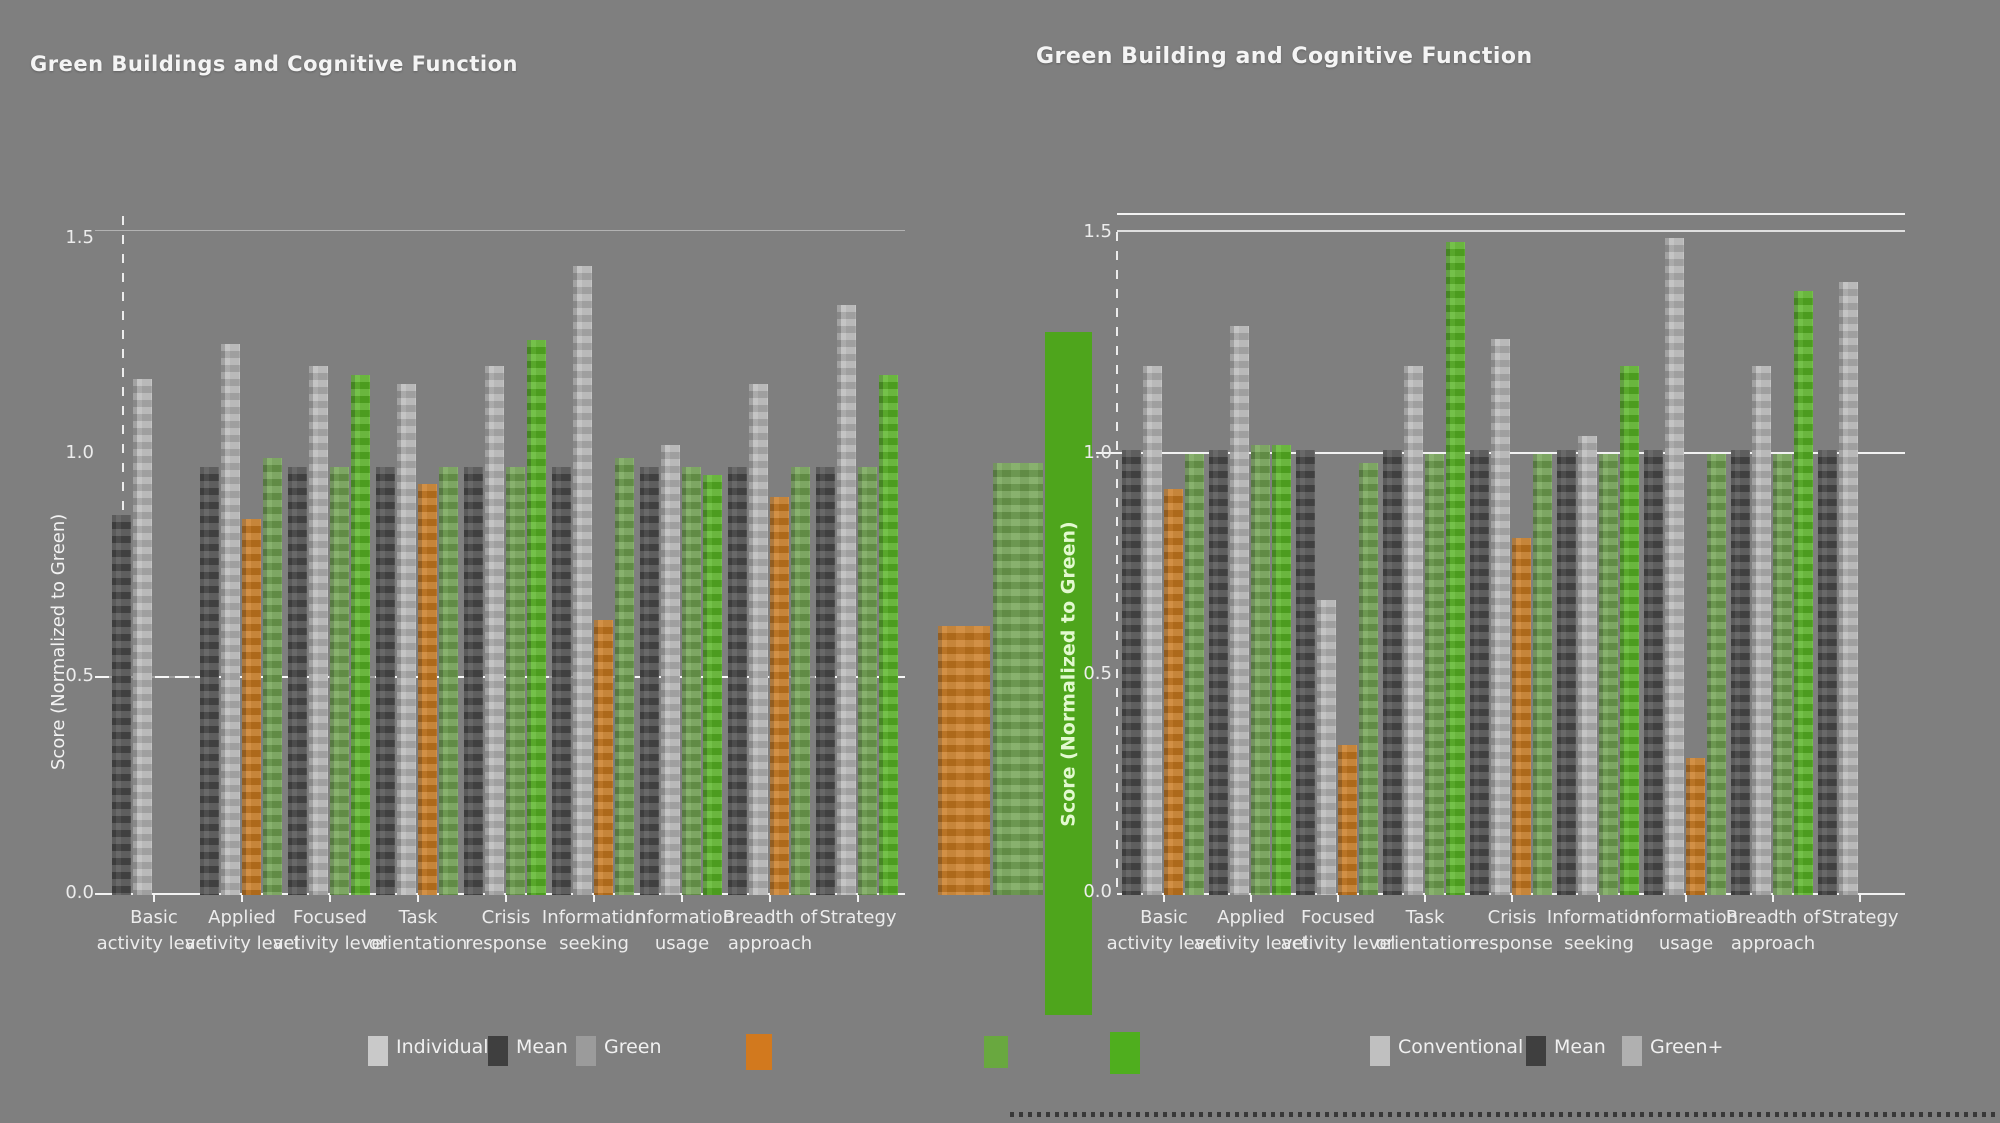  I want to click on legend-label: Conventional, so click(1461, 1047).